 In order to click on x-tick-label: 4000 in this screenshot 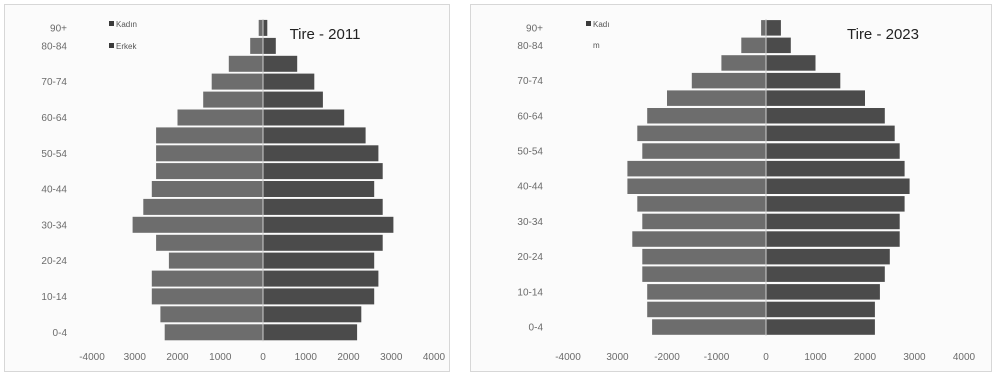, I will do `click(434, 357)`.